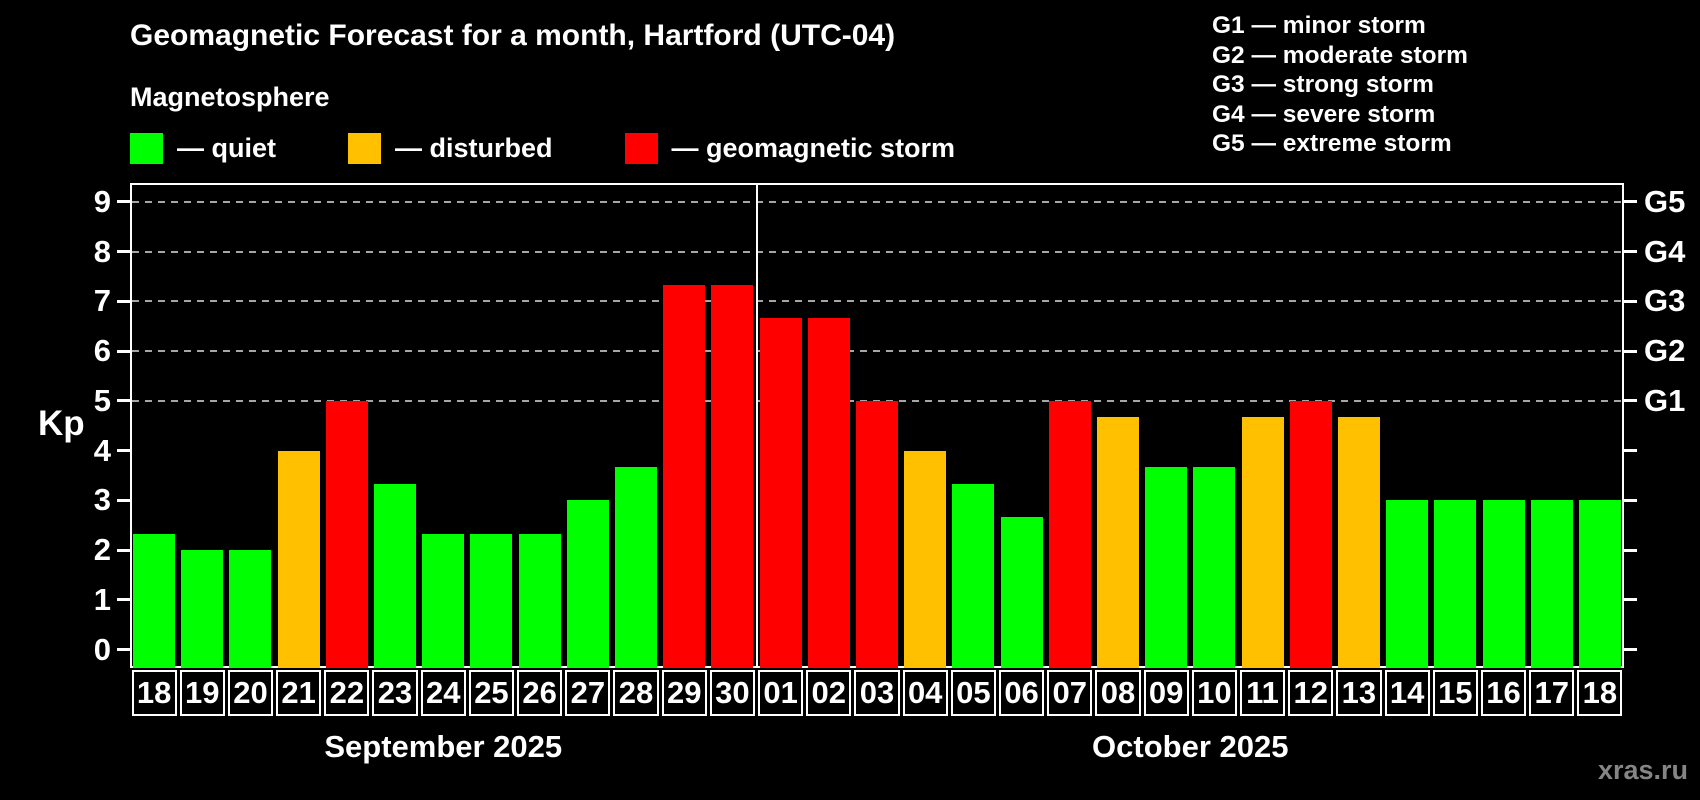 The width and height of the screenshot is (1700, 800). What do you see at coordinates (395, 693) in the screenshot?
I see `day-label: 23` at bounding box center [395, 693].